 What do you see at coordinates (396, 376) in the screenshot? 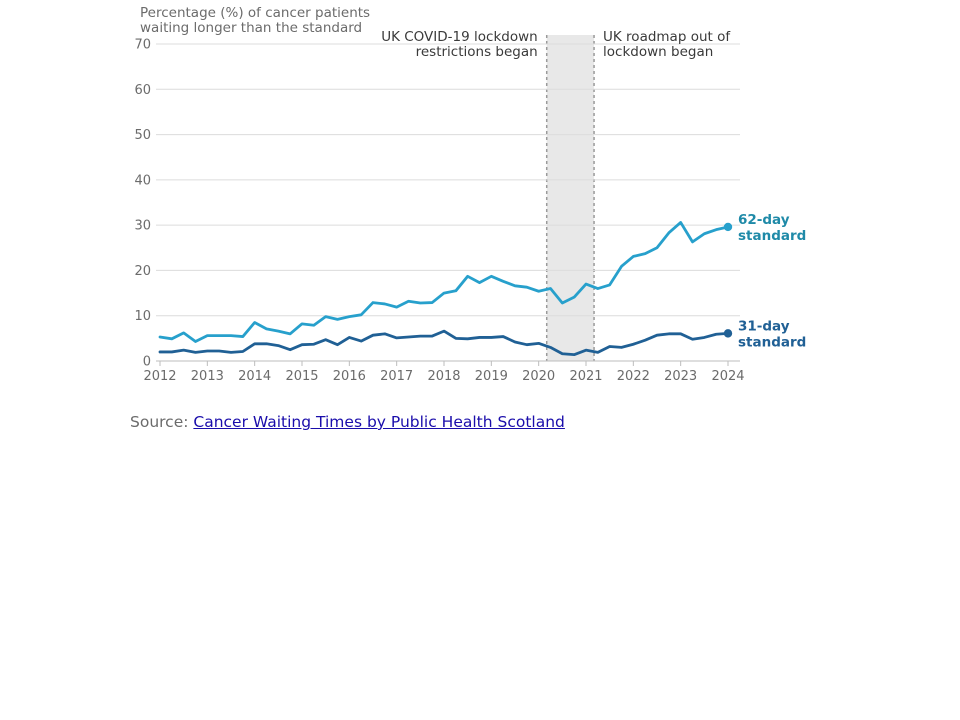
I see `x-tick-label: 2017` at bounding box center [396, 376].